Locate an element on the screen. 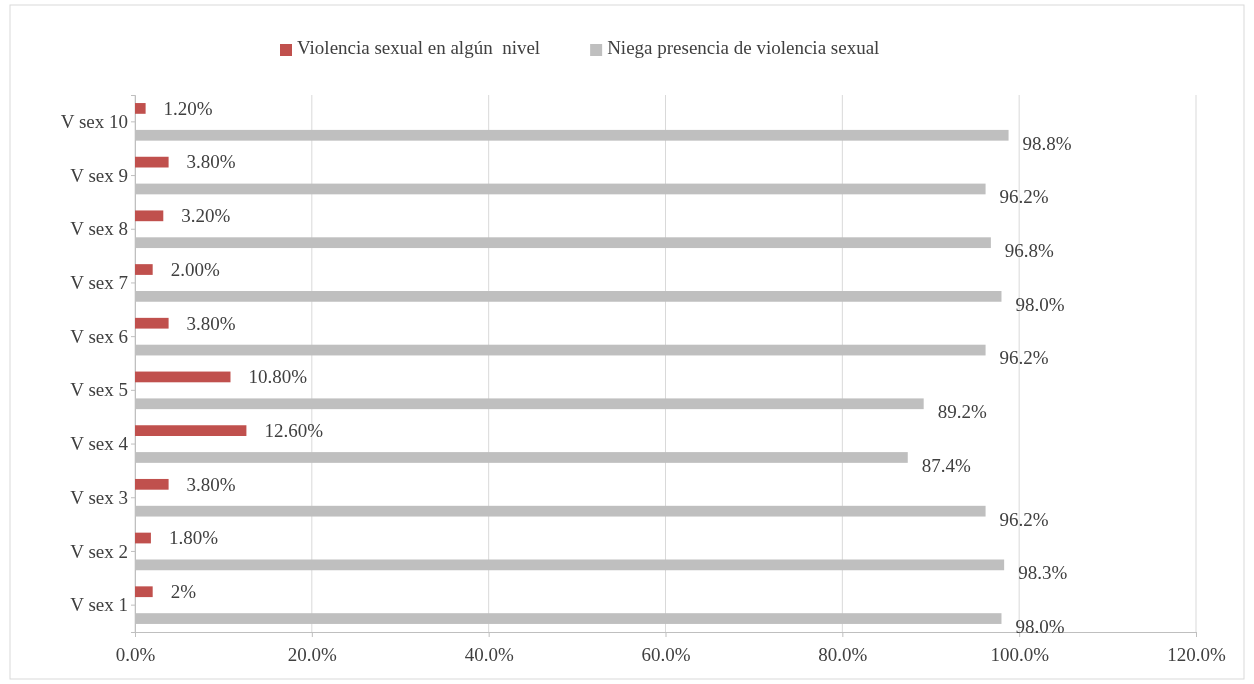 This screenshot has width=1254, height=684. data-label: 89.2% is located at coordinates (962, 412).